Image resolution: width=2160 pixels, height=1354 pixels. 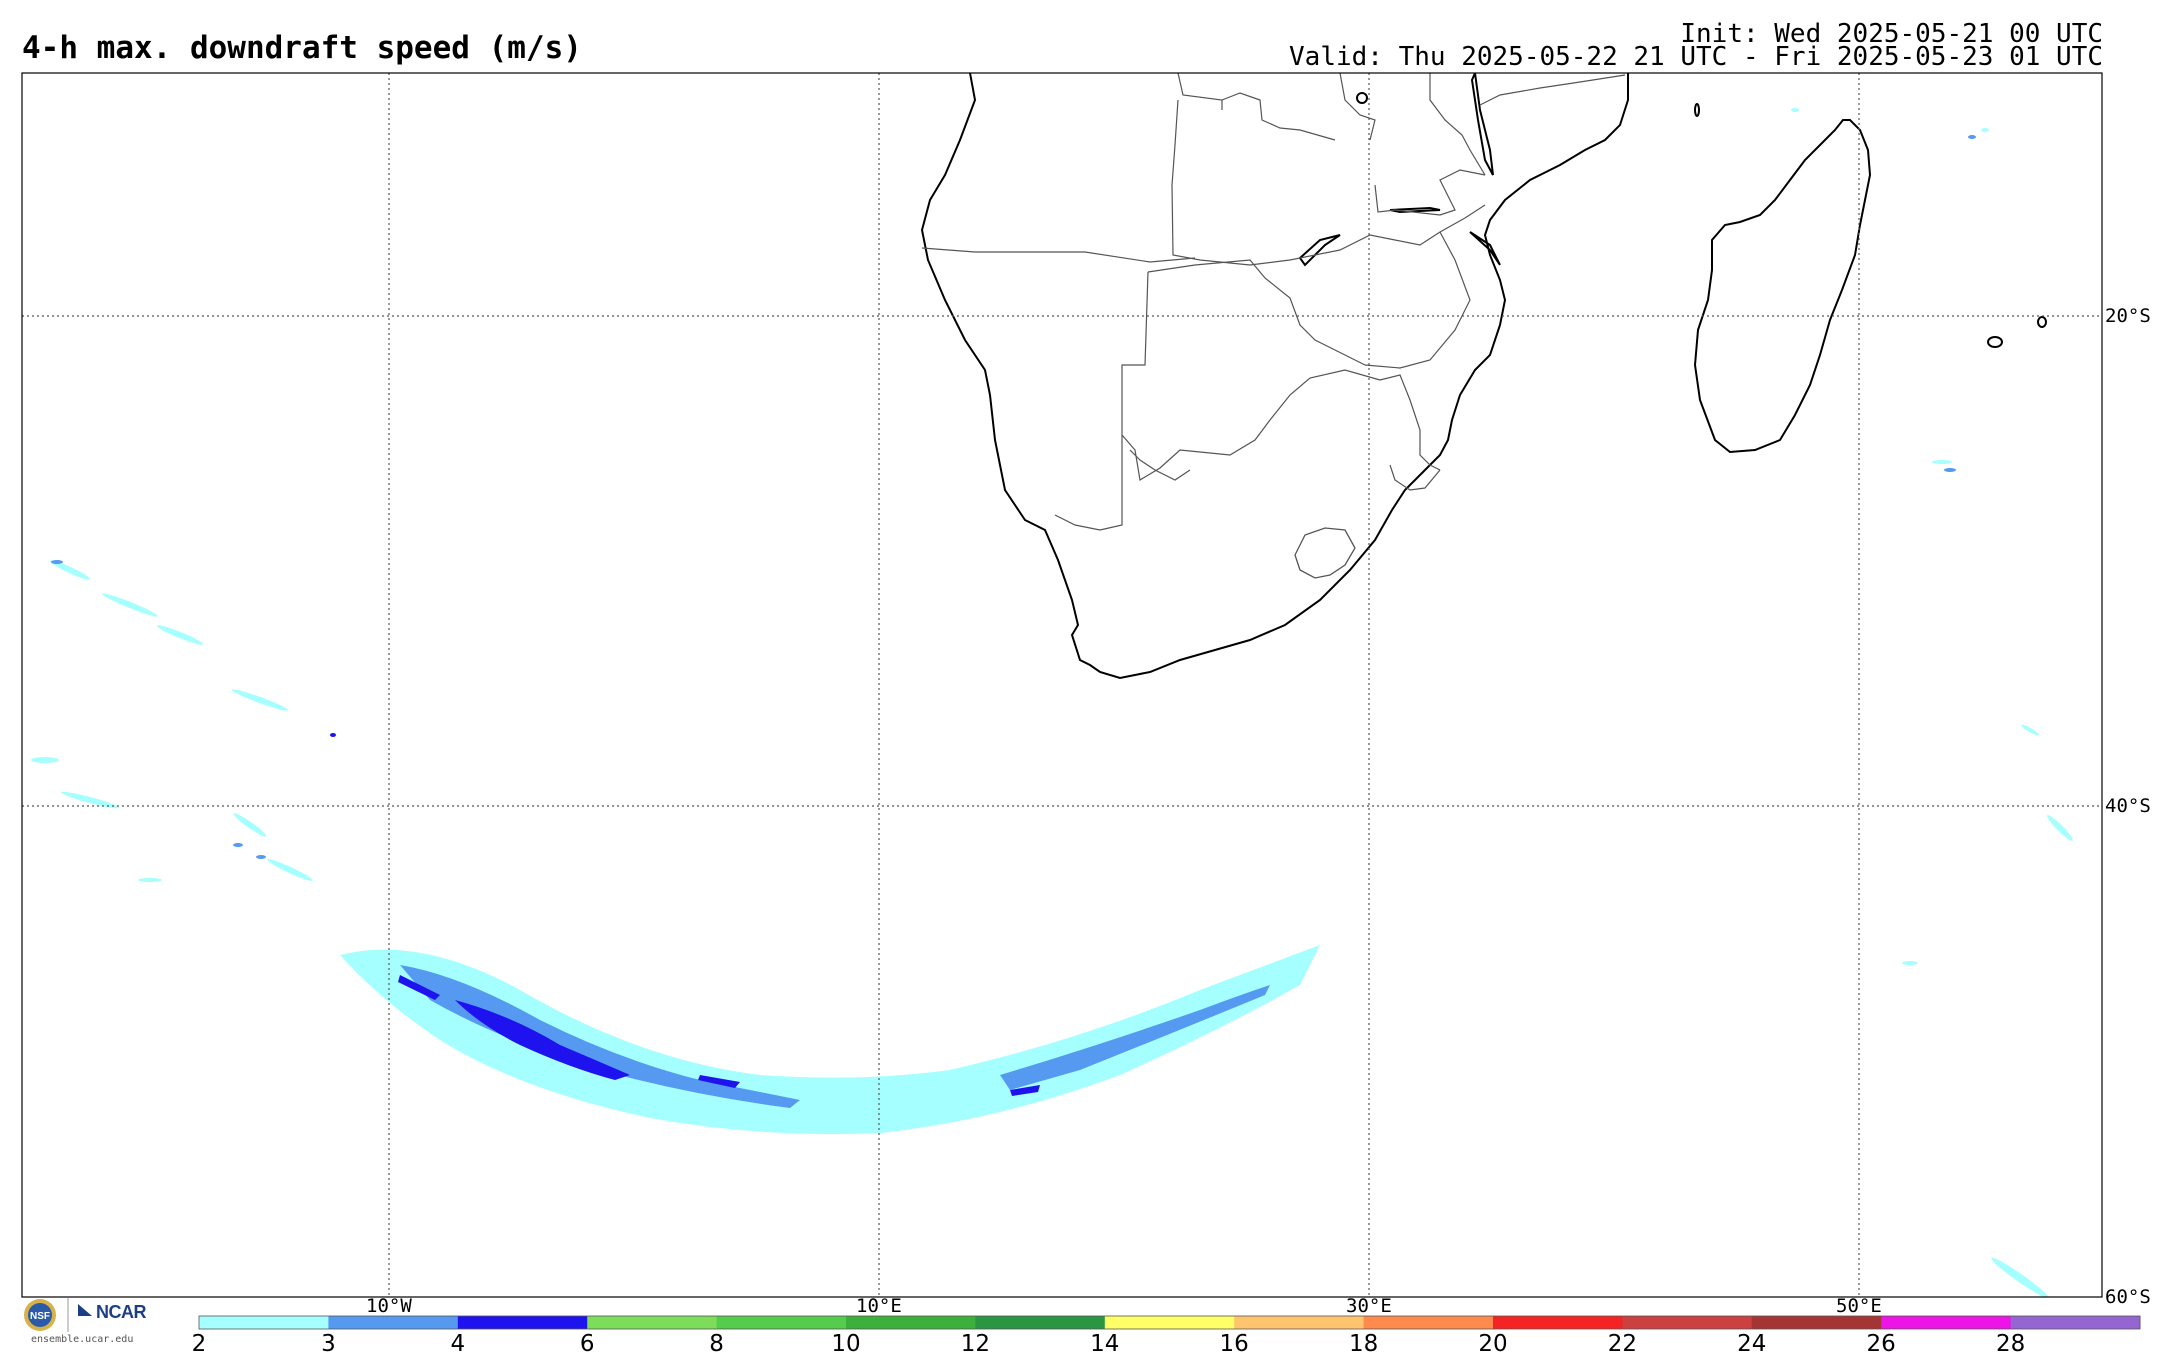 I want to click on lon-label-10e: 10°E, so click(x=879, y=1306).